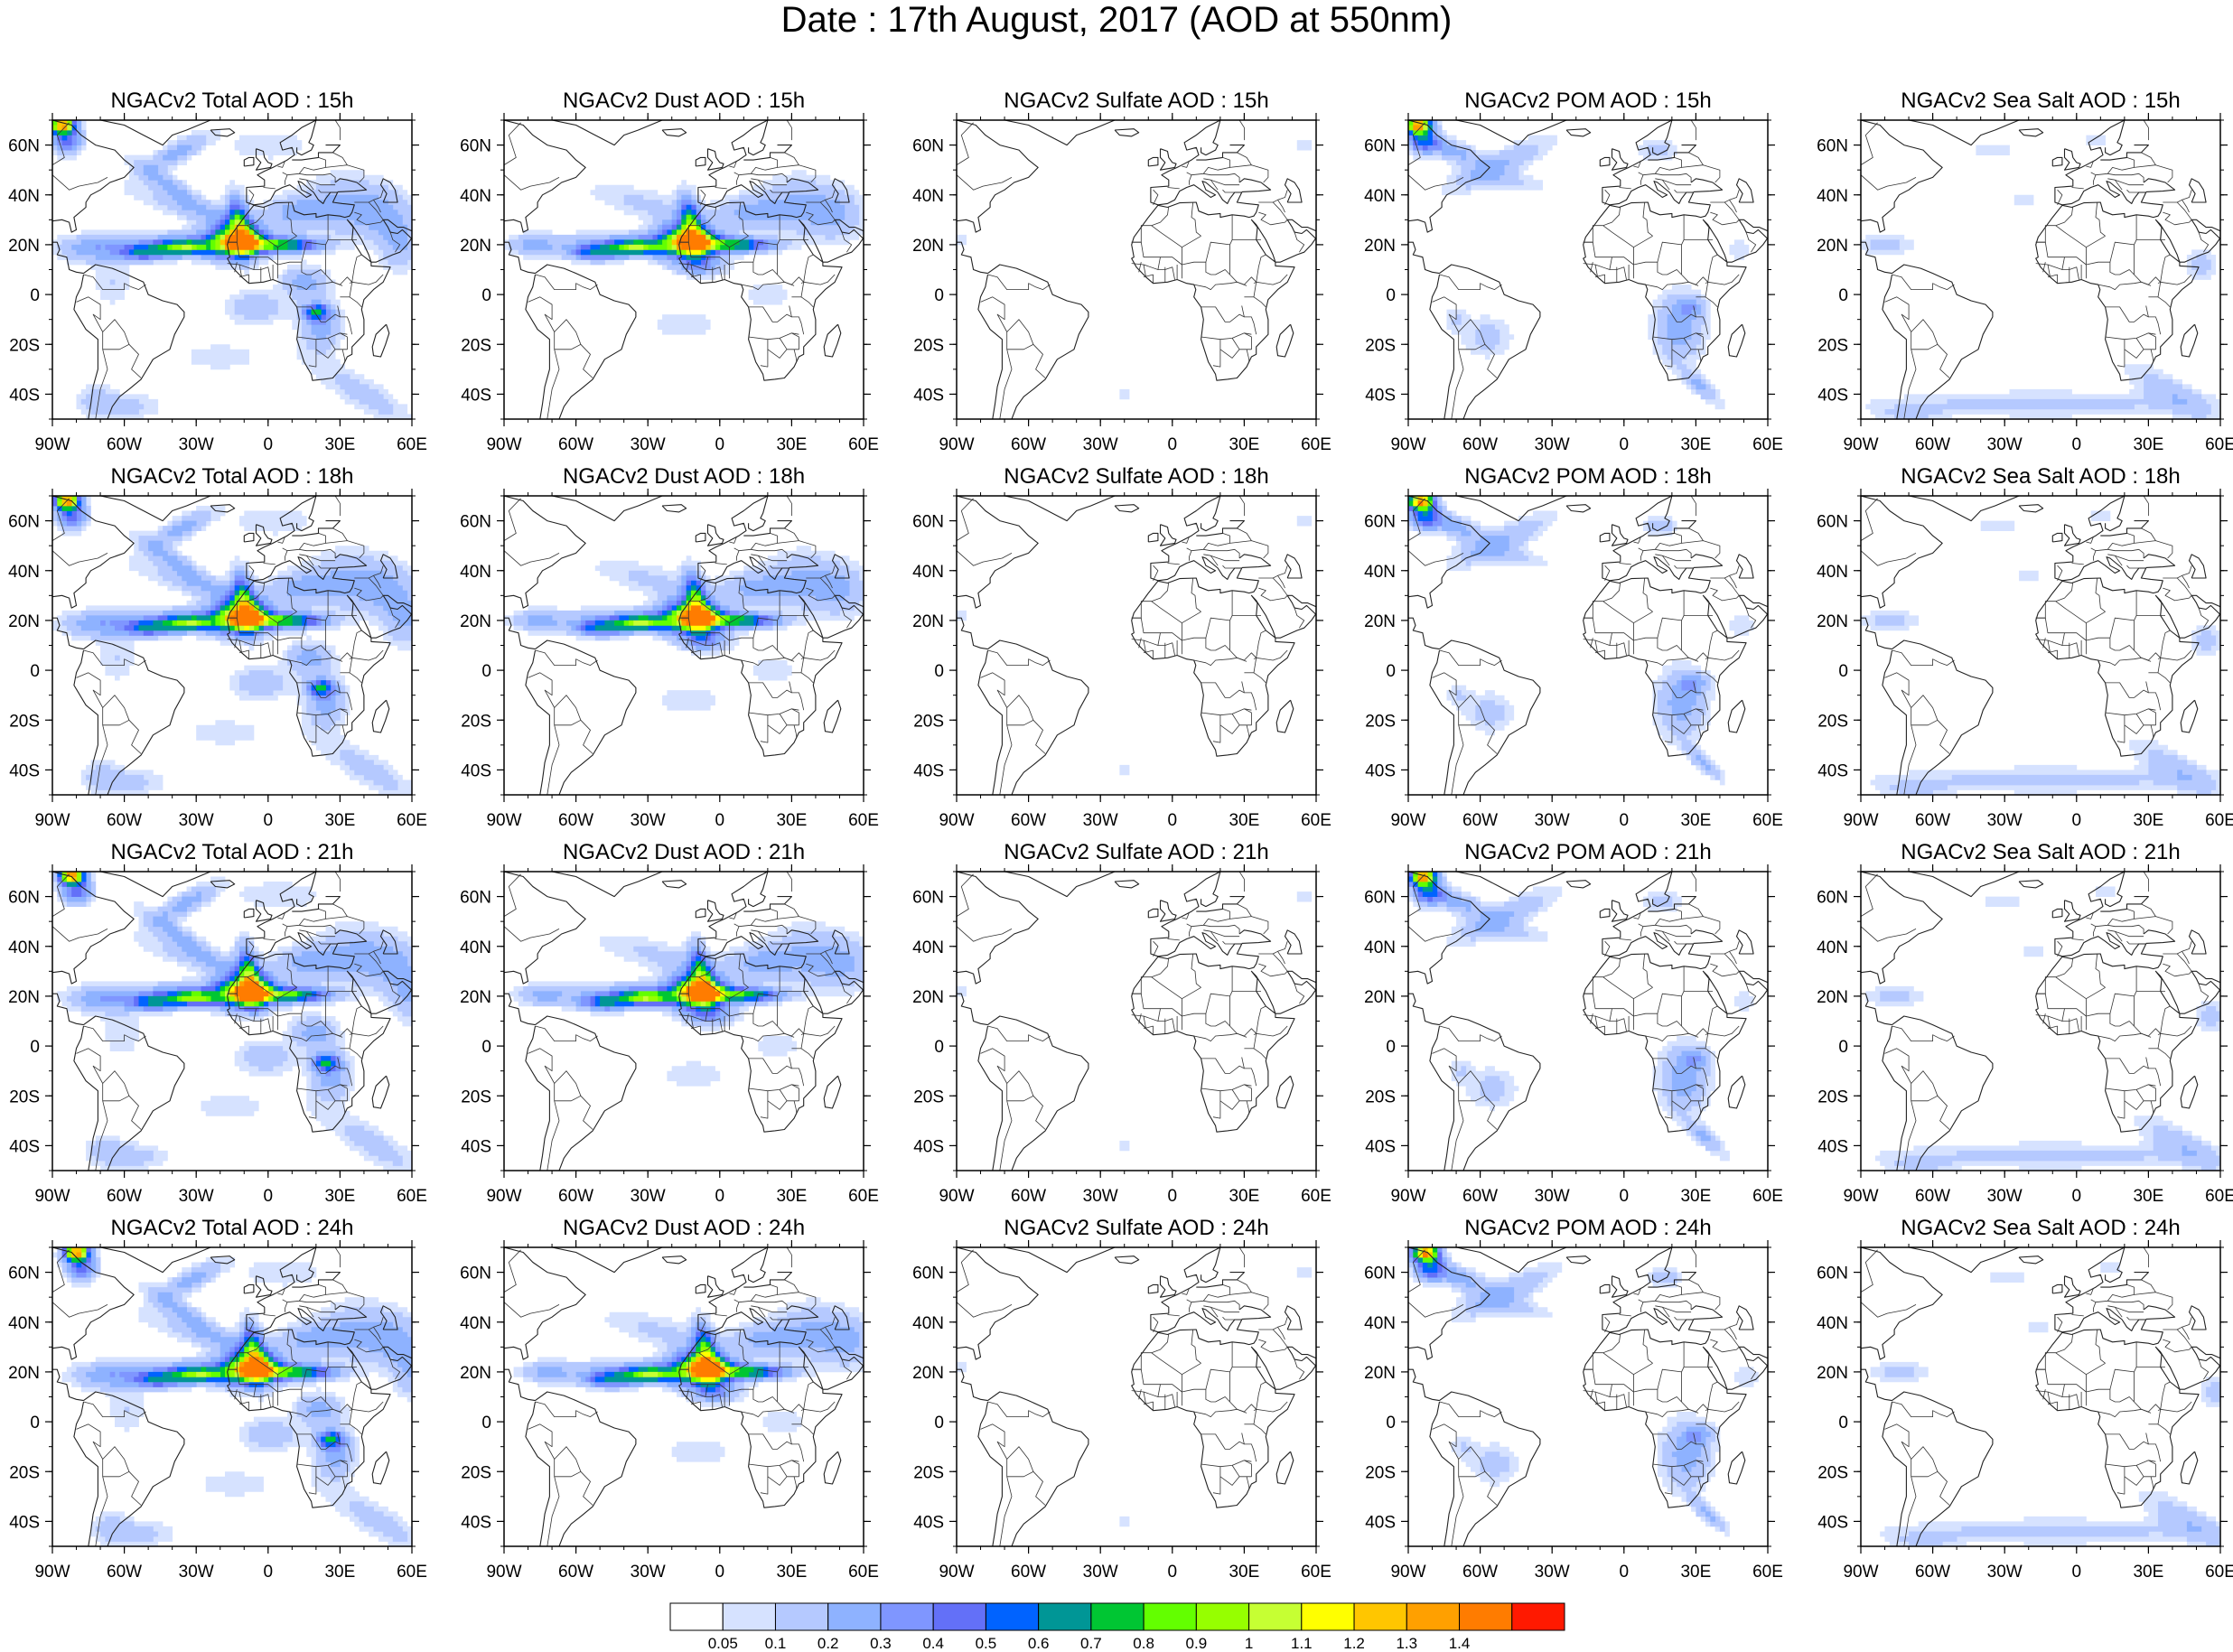 The height and width of the screenshot is (1652, 2233). What do you see at coordinates (2148, 444) in the screenshot?
I see `lon-tick-label: 30E` at bounding box center [2148, 444].